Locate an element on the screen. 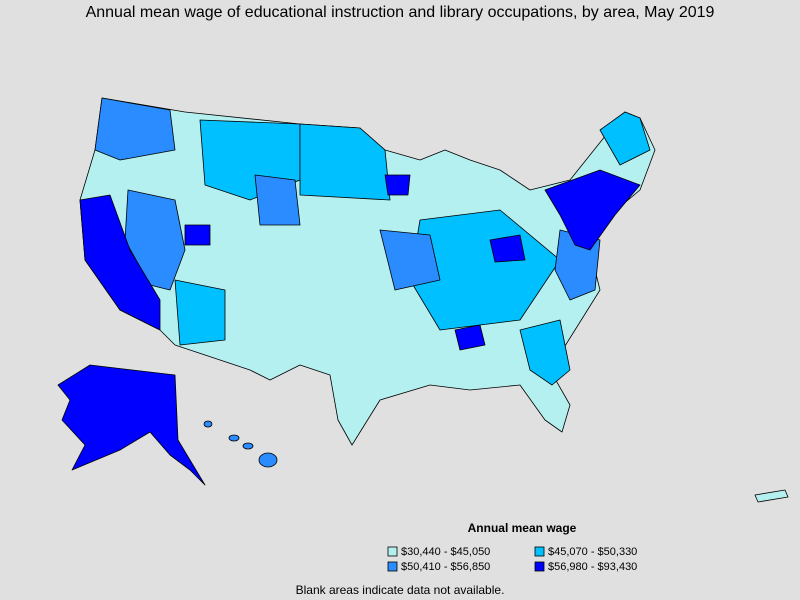 The image size is (800, 600). legend-label: $50,410 - $56,850 is located at coordinates (445, 567).